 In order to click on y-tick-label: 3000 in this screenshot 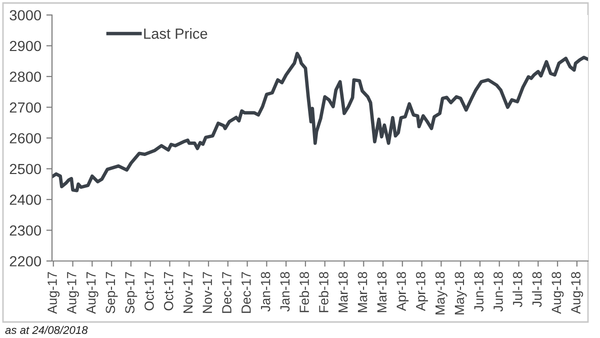, I will do `click(26, 15)`.